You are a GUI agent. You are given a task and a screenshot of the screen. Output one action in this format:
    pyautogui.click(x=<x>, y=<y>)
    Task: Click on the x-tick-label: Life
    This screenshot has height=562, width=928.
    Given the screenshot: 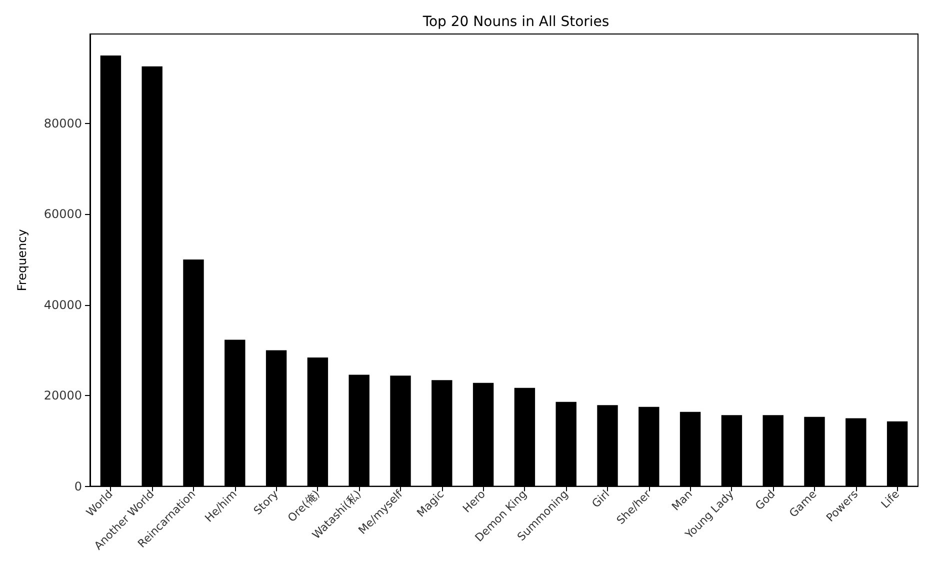 What is the action you would take?
    pyautogui.click(x=890, y=499)
    